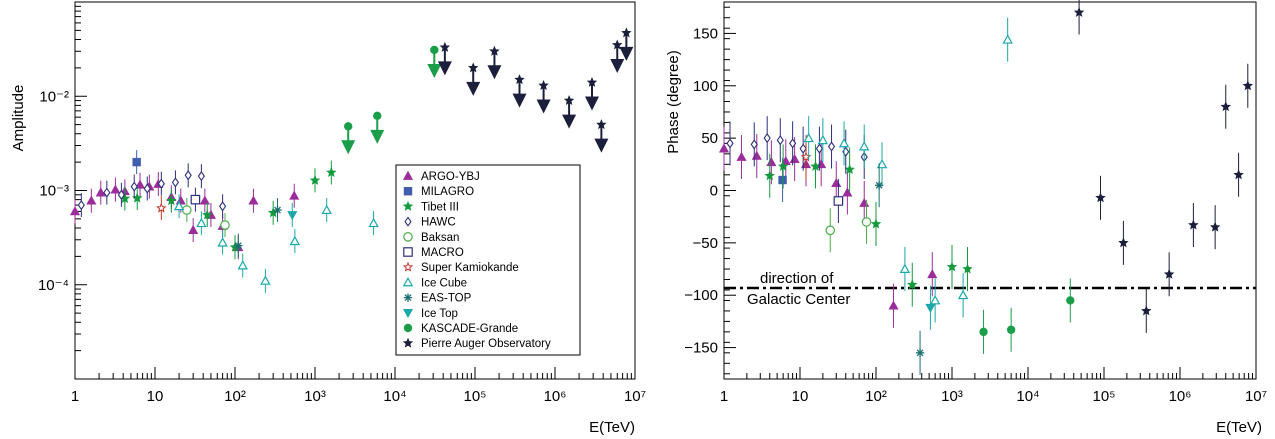  I want to click on amplitude-x-label: E(TeV), so click(612, 427).